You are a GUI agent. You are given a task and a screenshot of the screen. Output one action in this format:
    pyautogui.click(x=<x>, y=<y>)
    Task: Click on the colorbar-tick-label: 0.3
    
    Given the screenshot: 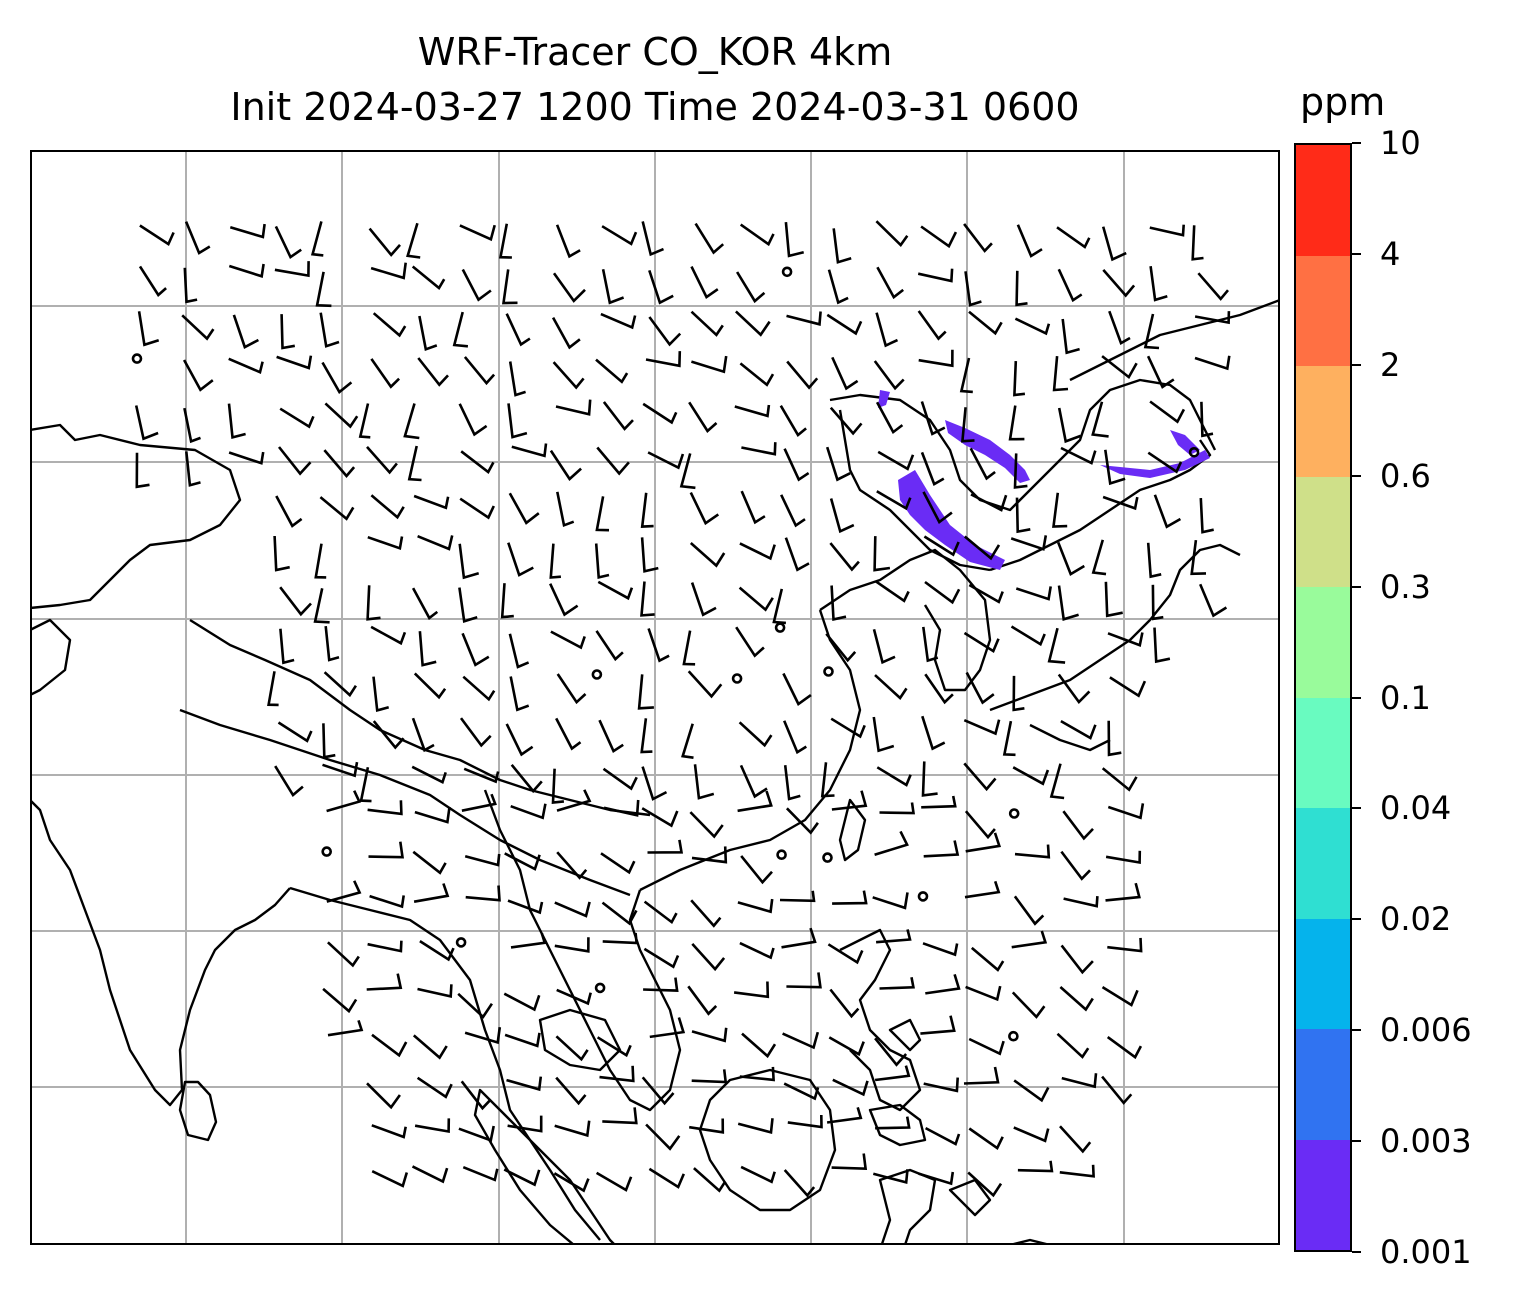 What is the action you would take?
    pyautogui.click(x=1405, y=586)
    